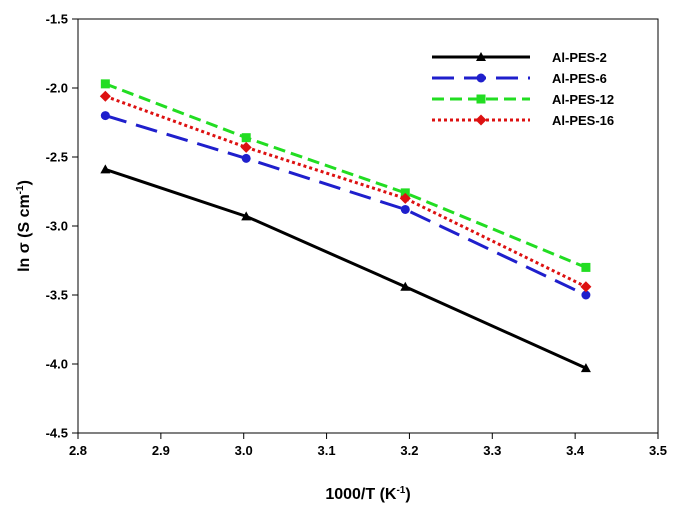 This screenshot has height=505, width=679. I want to click on y-tick-label: -4.5, so click(57, 433).